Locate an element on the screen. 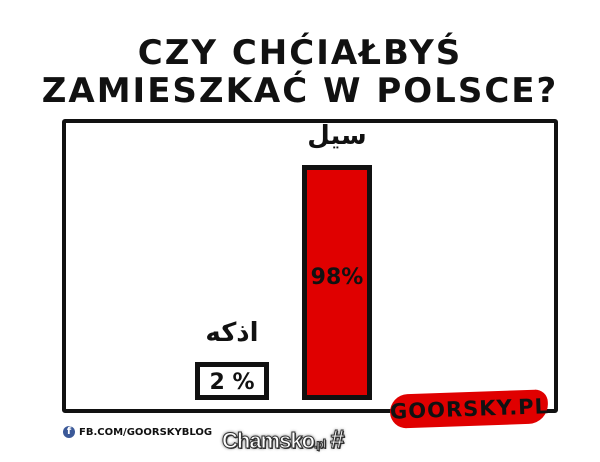  bar-0: 2 % is located at coordinates (232, 381).